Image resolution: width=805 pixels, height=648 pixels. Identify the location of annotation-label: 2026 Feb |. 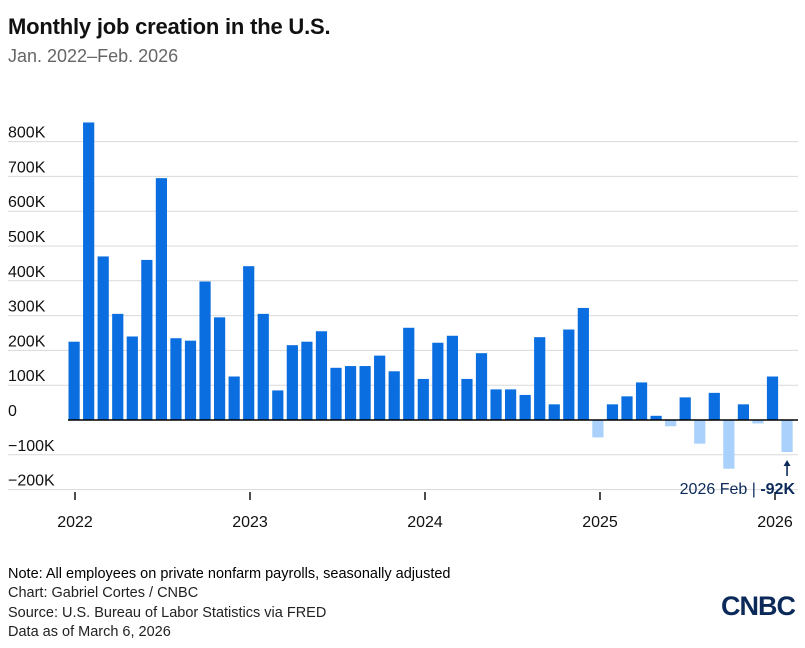
(720, 489).